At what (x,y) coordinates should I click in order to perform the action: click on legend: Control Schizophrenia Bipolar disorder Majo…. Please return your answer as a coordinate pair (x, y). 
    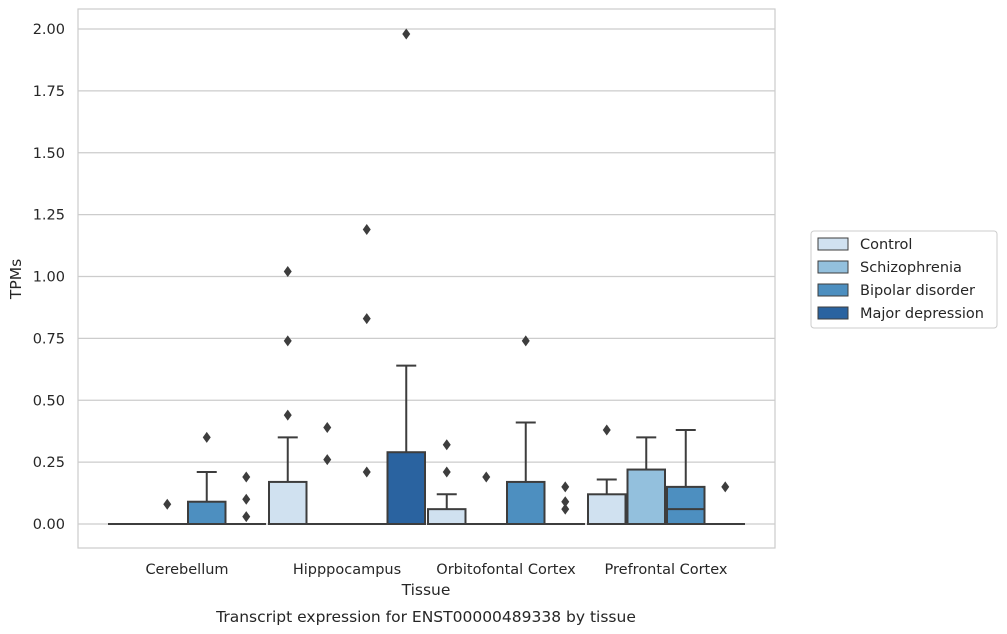
    Looking at the image, I should click on (904, 279).